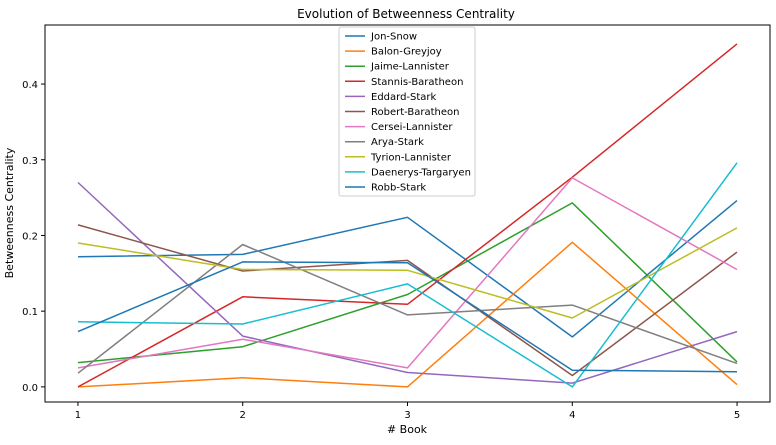 The height and width of the screenshot is (445, 776). What do you see at coordinates (30, 85) in the screenshot?
I see `y-tick-label: 0.4` at bounding box center [30, 85].